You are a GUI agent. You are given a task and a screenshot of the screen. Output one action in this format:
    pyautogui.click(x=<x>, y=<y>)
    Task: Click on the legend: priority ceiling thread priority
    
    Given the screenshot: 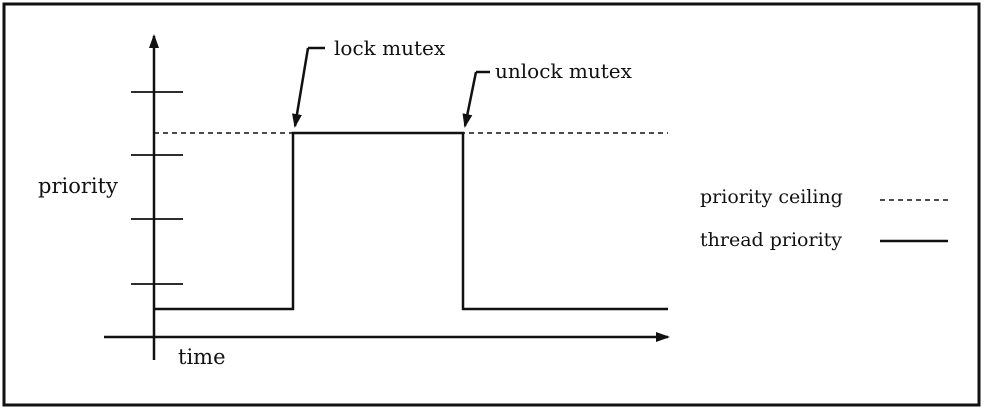 What is the action you would take?
    pyautogui.click(x=824, y=218)
    